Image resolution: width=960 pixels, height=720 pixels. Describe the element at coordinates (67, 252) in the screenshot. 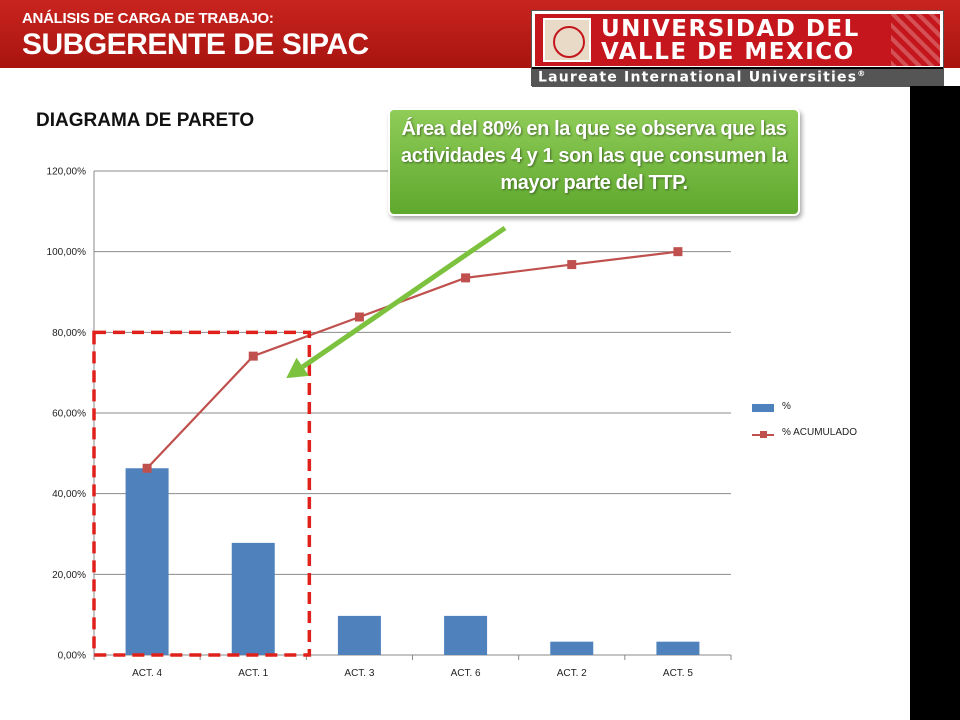

I see `y-tick-label: 100,00%` at that location.